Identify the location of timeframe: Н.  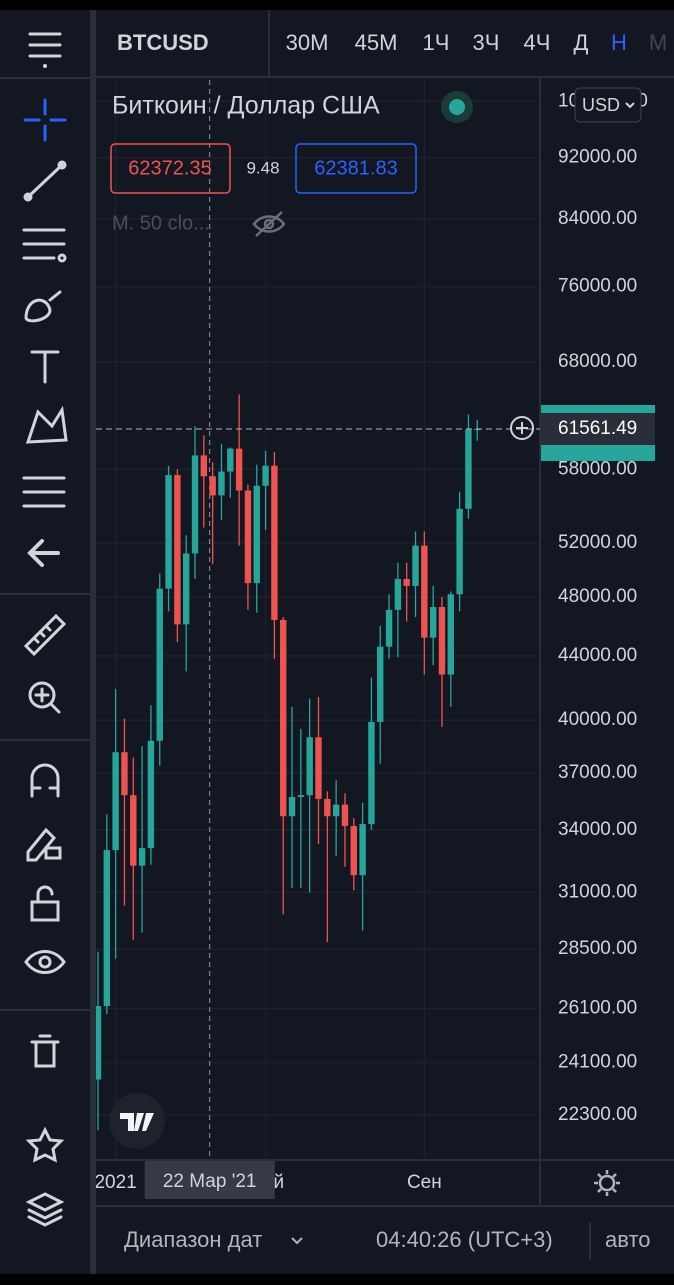
(619, 42).